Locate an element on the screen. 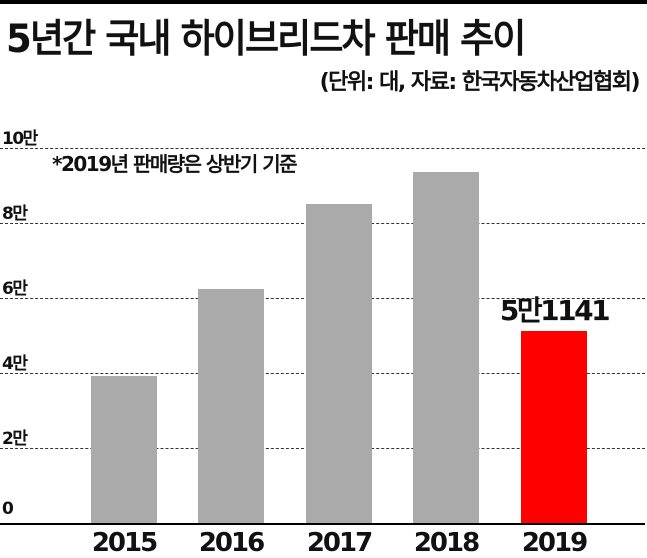  y-tick-label: 10만 is located at coordinates (20, 139).